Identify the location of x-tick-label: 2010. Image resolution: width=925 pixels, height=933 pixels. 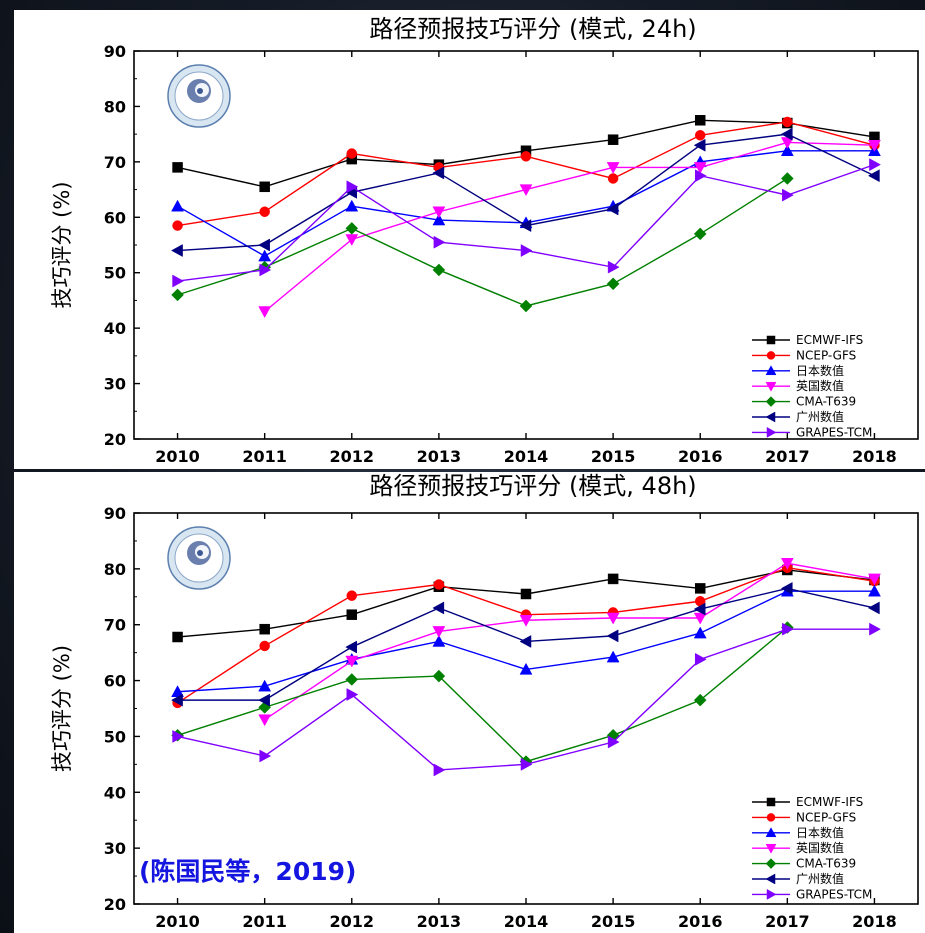
(177, 921).